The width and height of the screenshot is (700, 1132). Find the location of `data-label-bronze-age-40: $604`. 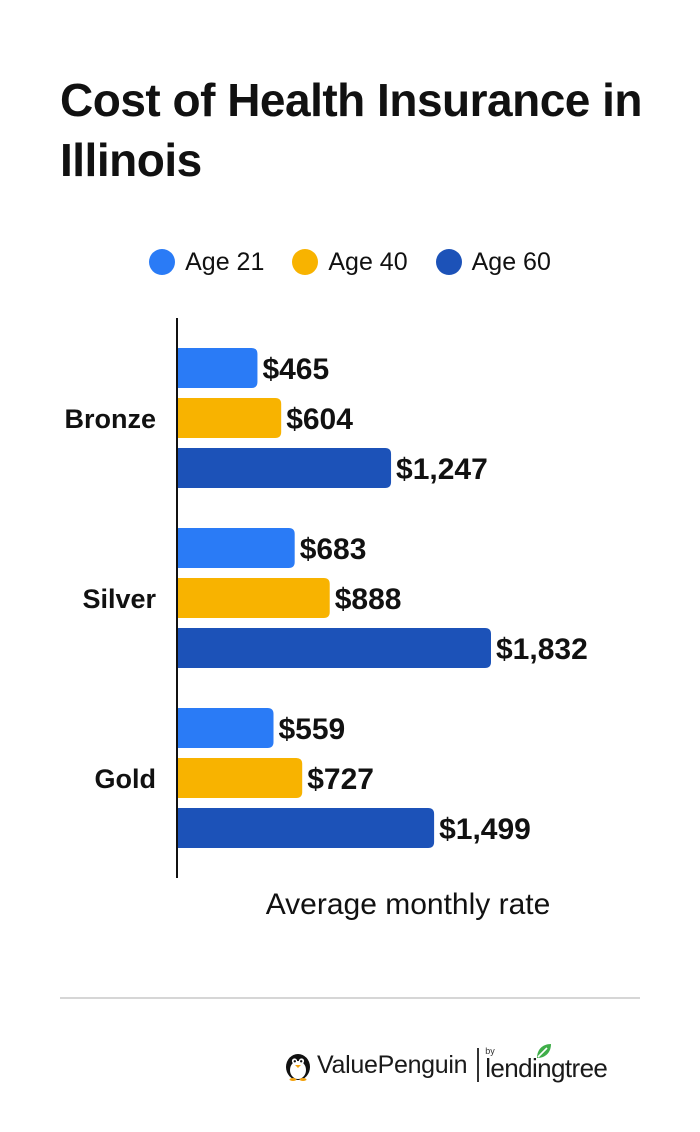

data-label-bronze-age-40: $604 is located at coordinates (319, 419).